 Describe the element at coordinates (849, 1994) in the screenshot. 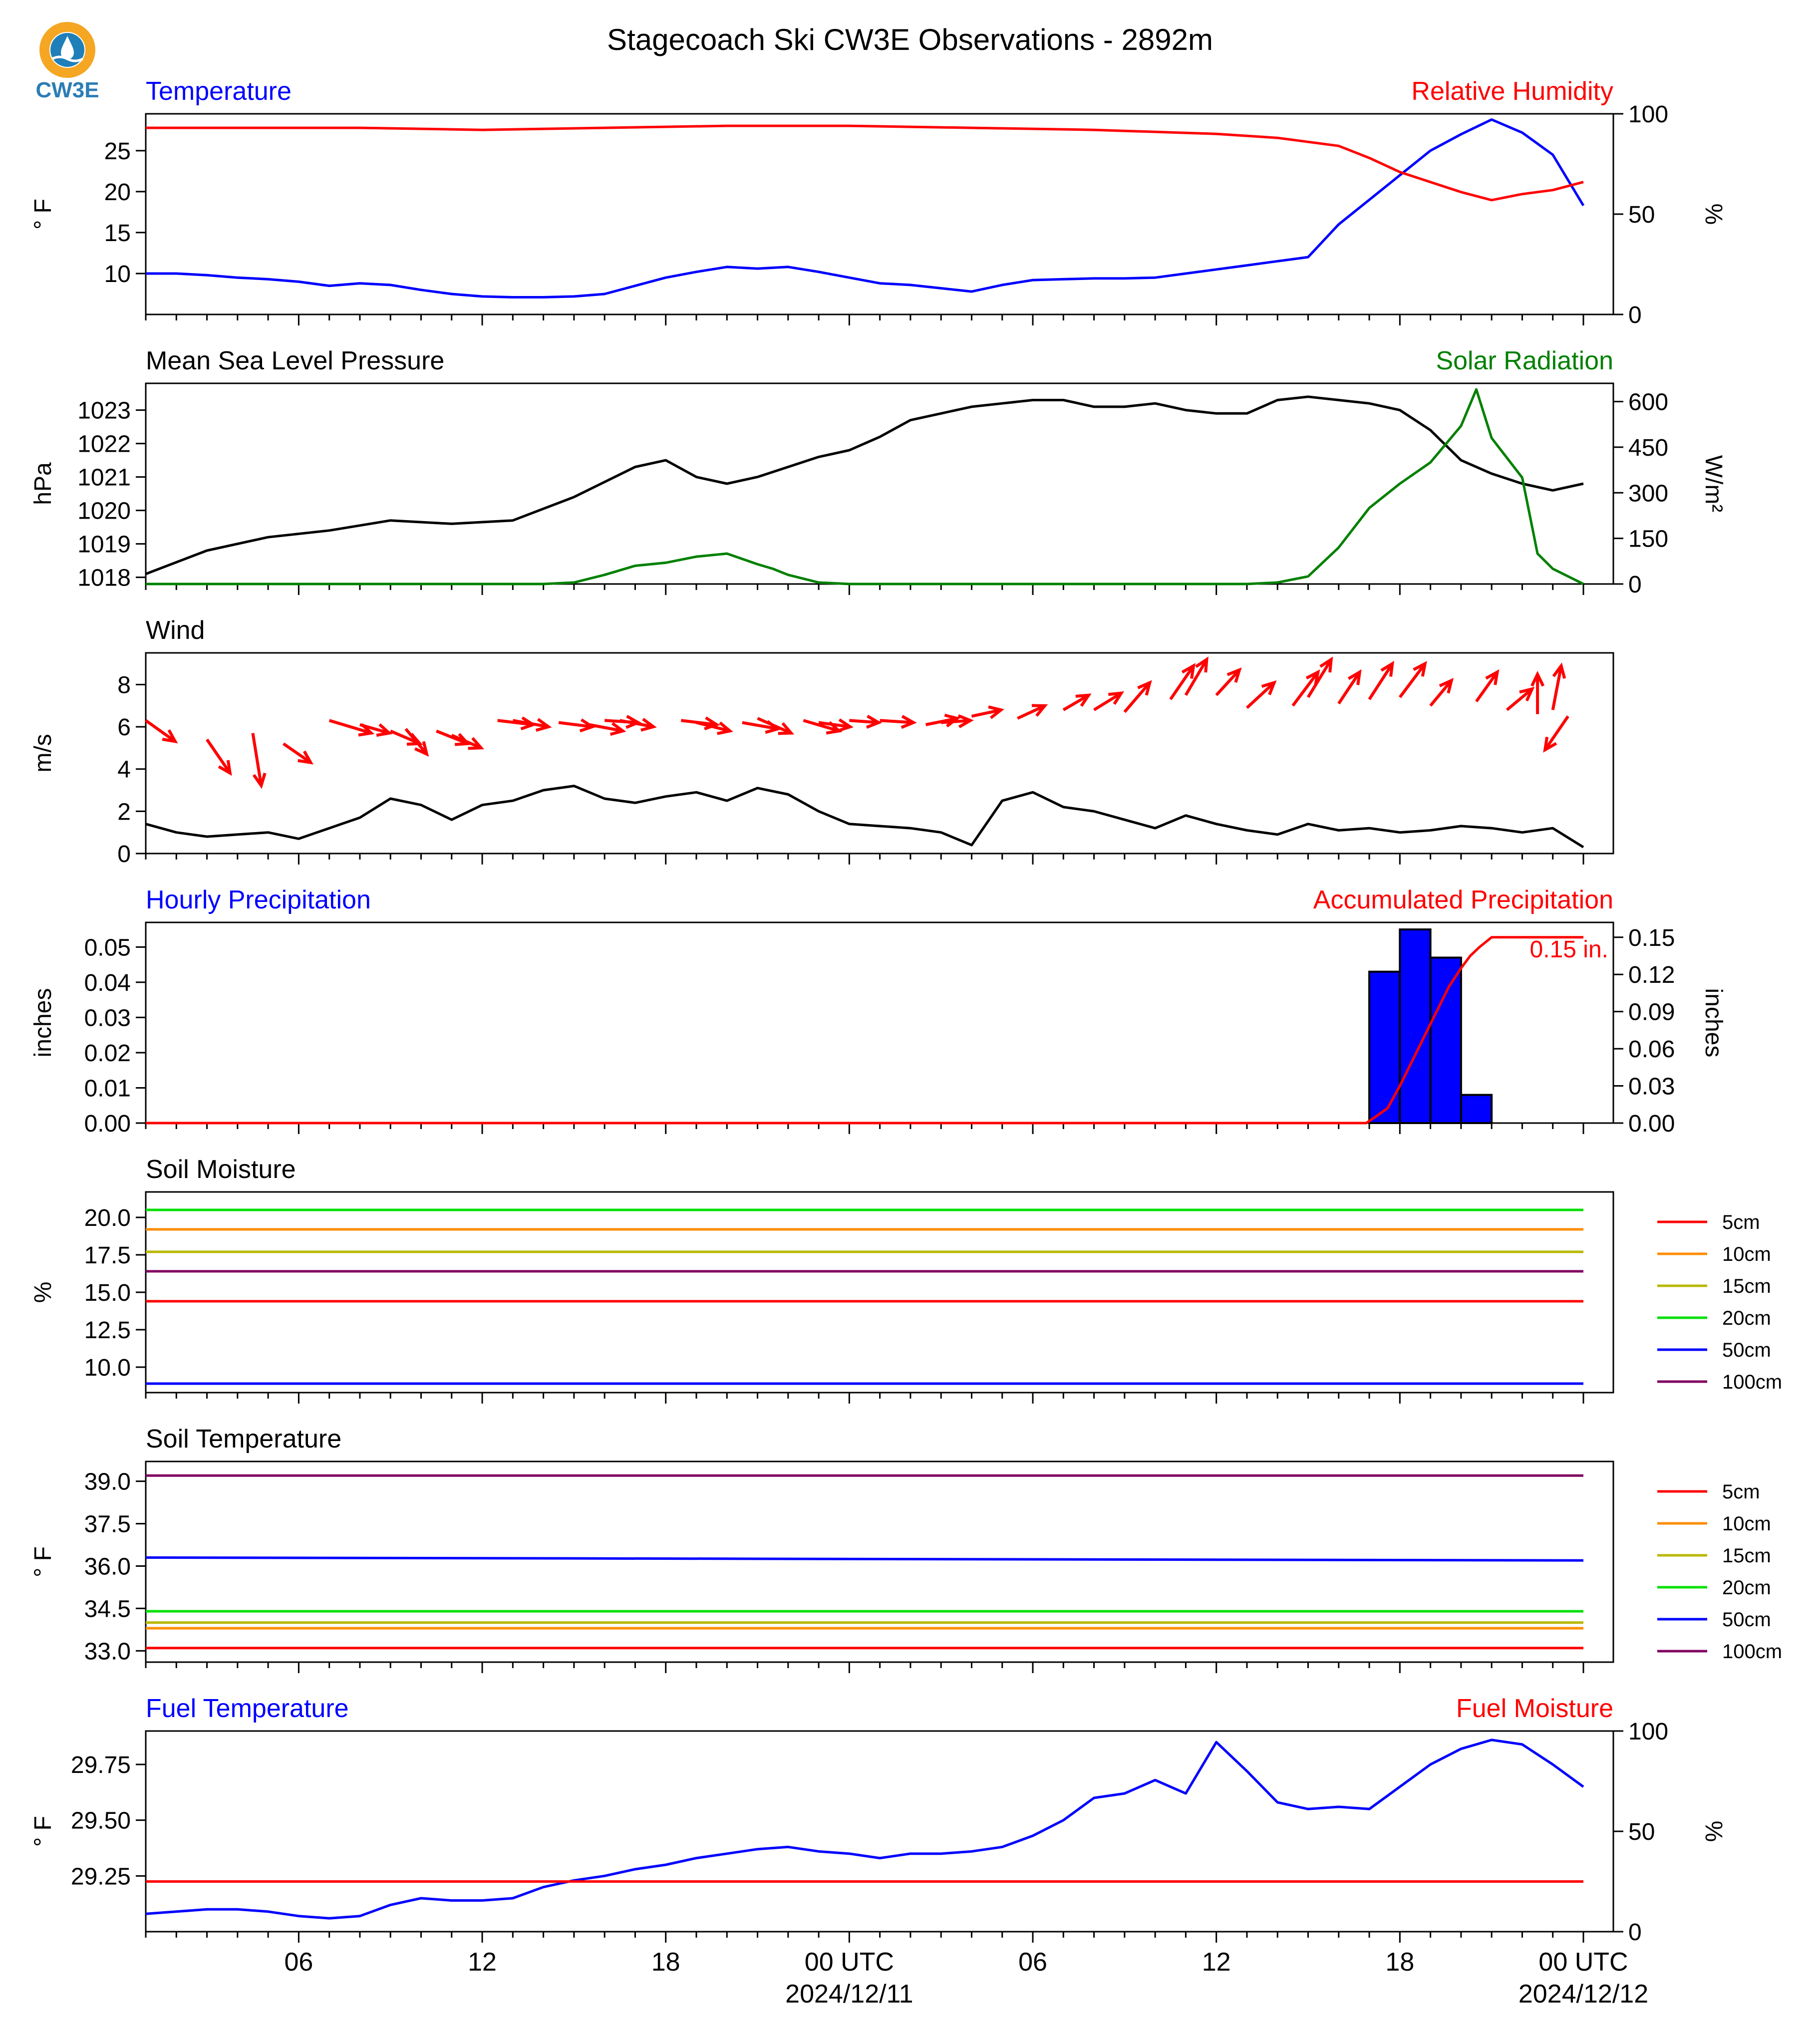

I see `x-date-label: 2024/12/11` at that location.